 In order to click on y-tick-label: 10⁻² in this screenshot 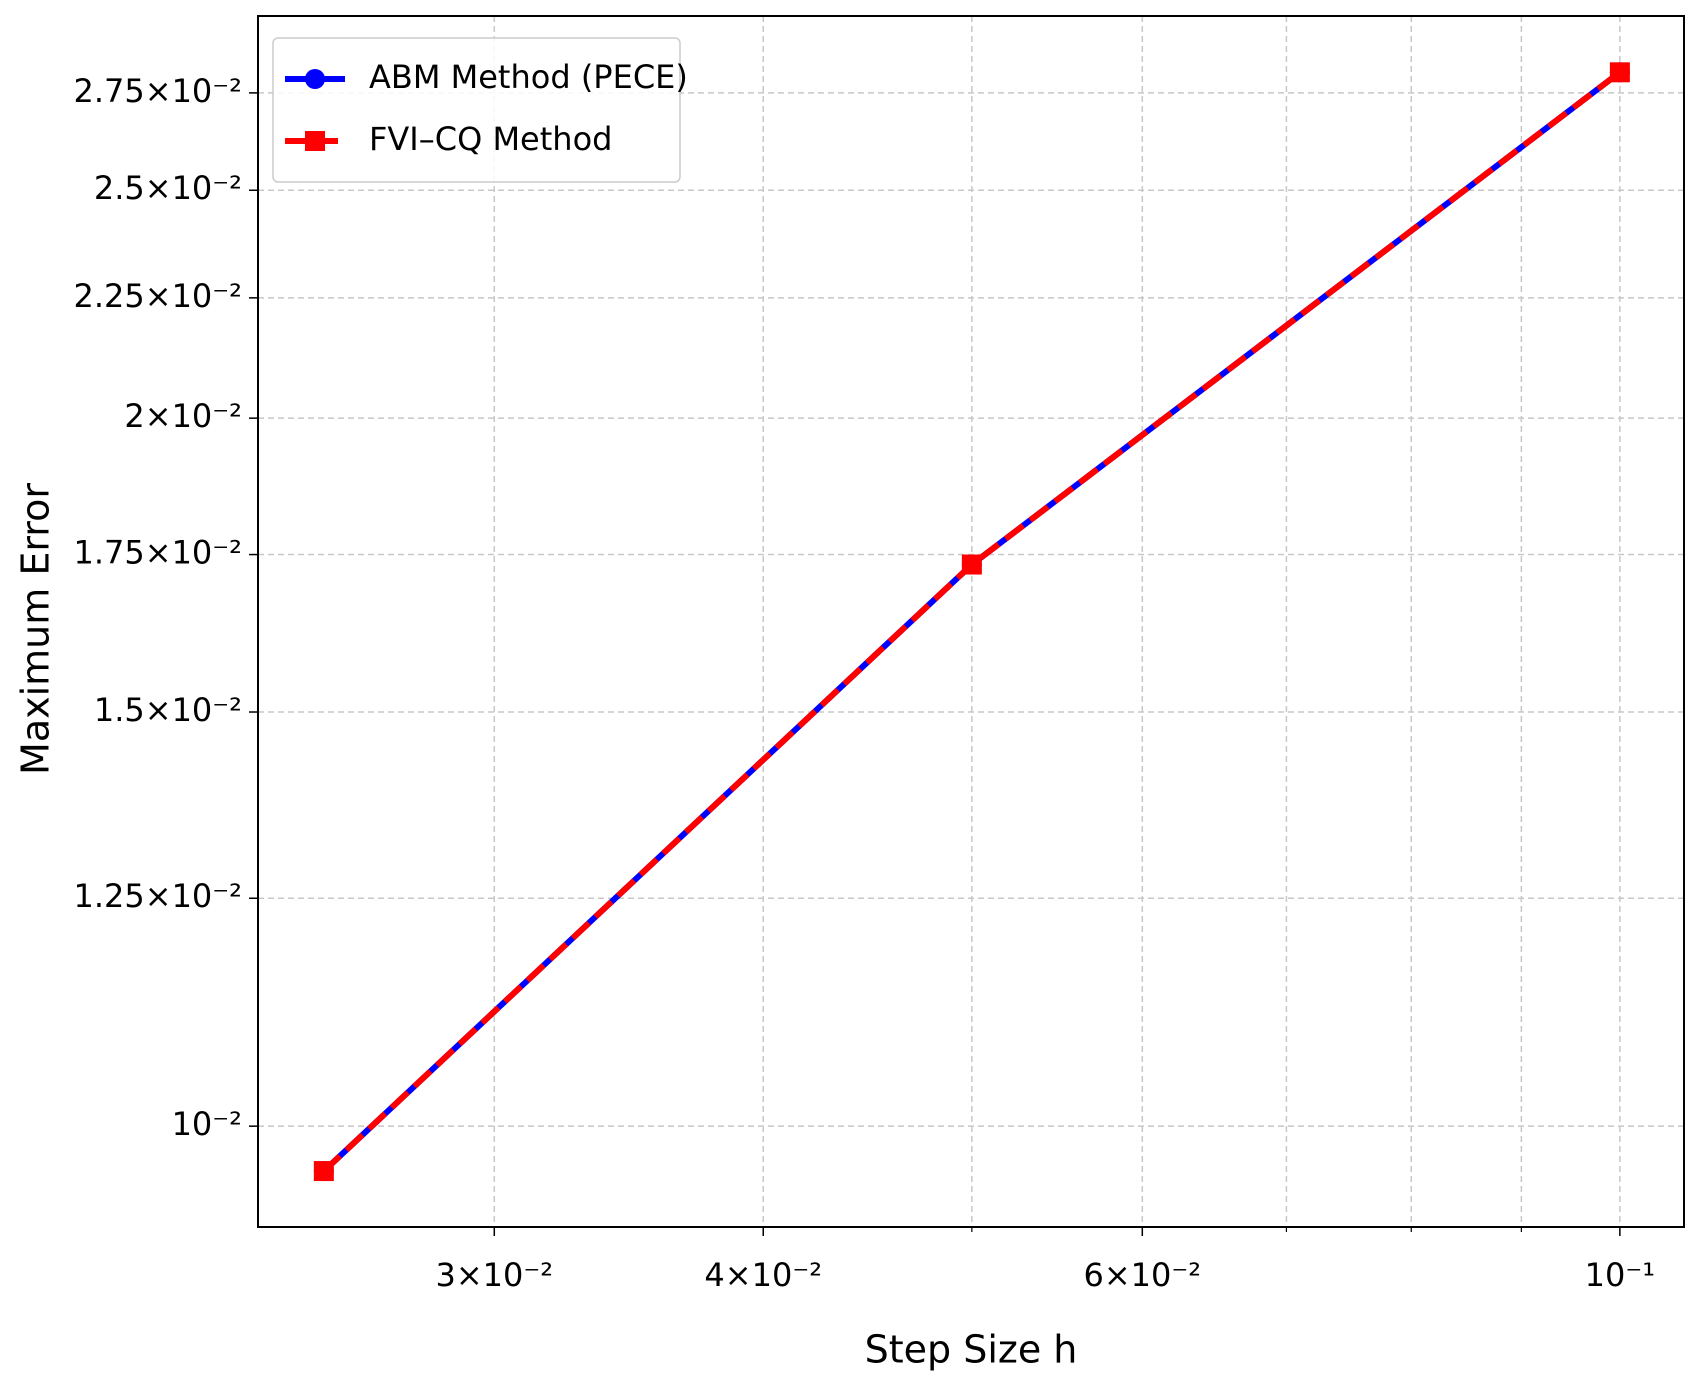, I will do `click(207, 1124)`.